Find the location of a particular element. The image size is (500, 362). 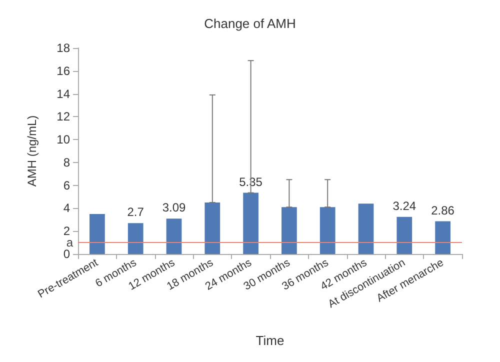

y-tick-label: 18 is located at coordinates (63, 48).